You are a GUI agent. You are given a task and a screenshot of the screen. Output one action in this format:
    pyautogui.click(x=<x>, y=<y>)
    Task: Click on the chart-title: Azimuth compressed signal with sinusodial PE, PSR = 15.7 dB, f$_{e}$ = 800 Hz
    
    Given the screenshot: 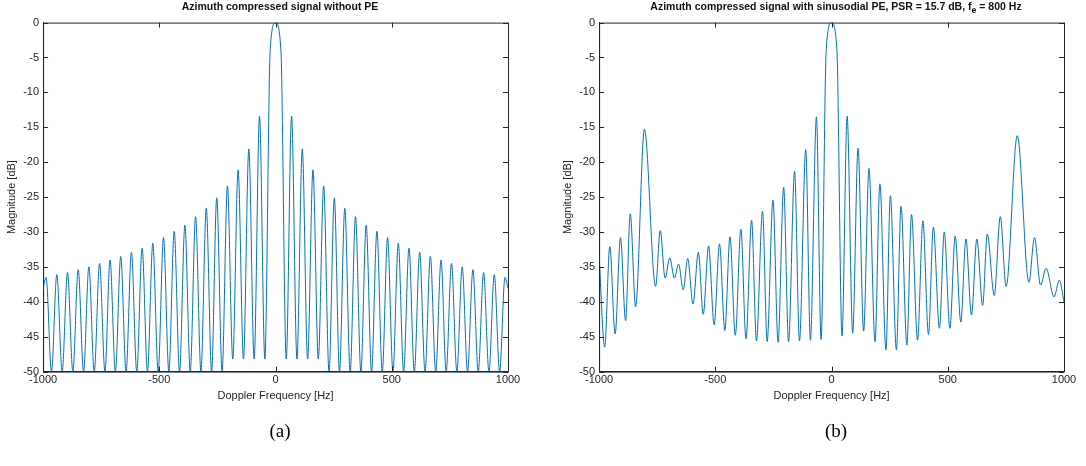 What is the action you would take?
    pyautogui.click(x=836, y=8)
    